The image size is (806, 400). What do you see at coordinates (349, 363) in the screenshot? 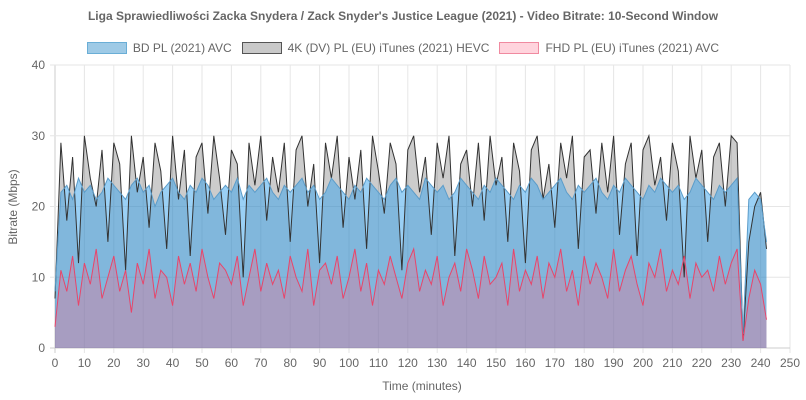
I see `x-tick-label: 100` at bounding box center [349, 363].